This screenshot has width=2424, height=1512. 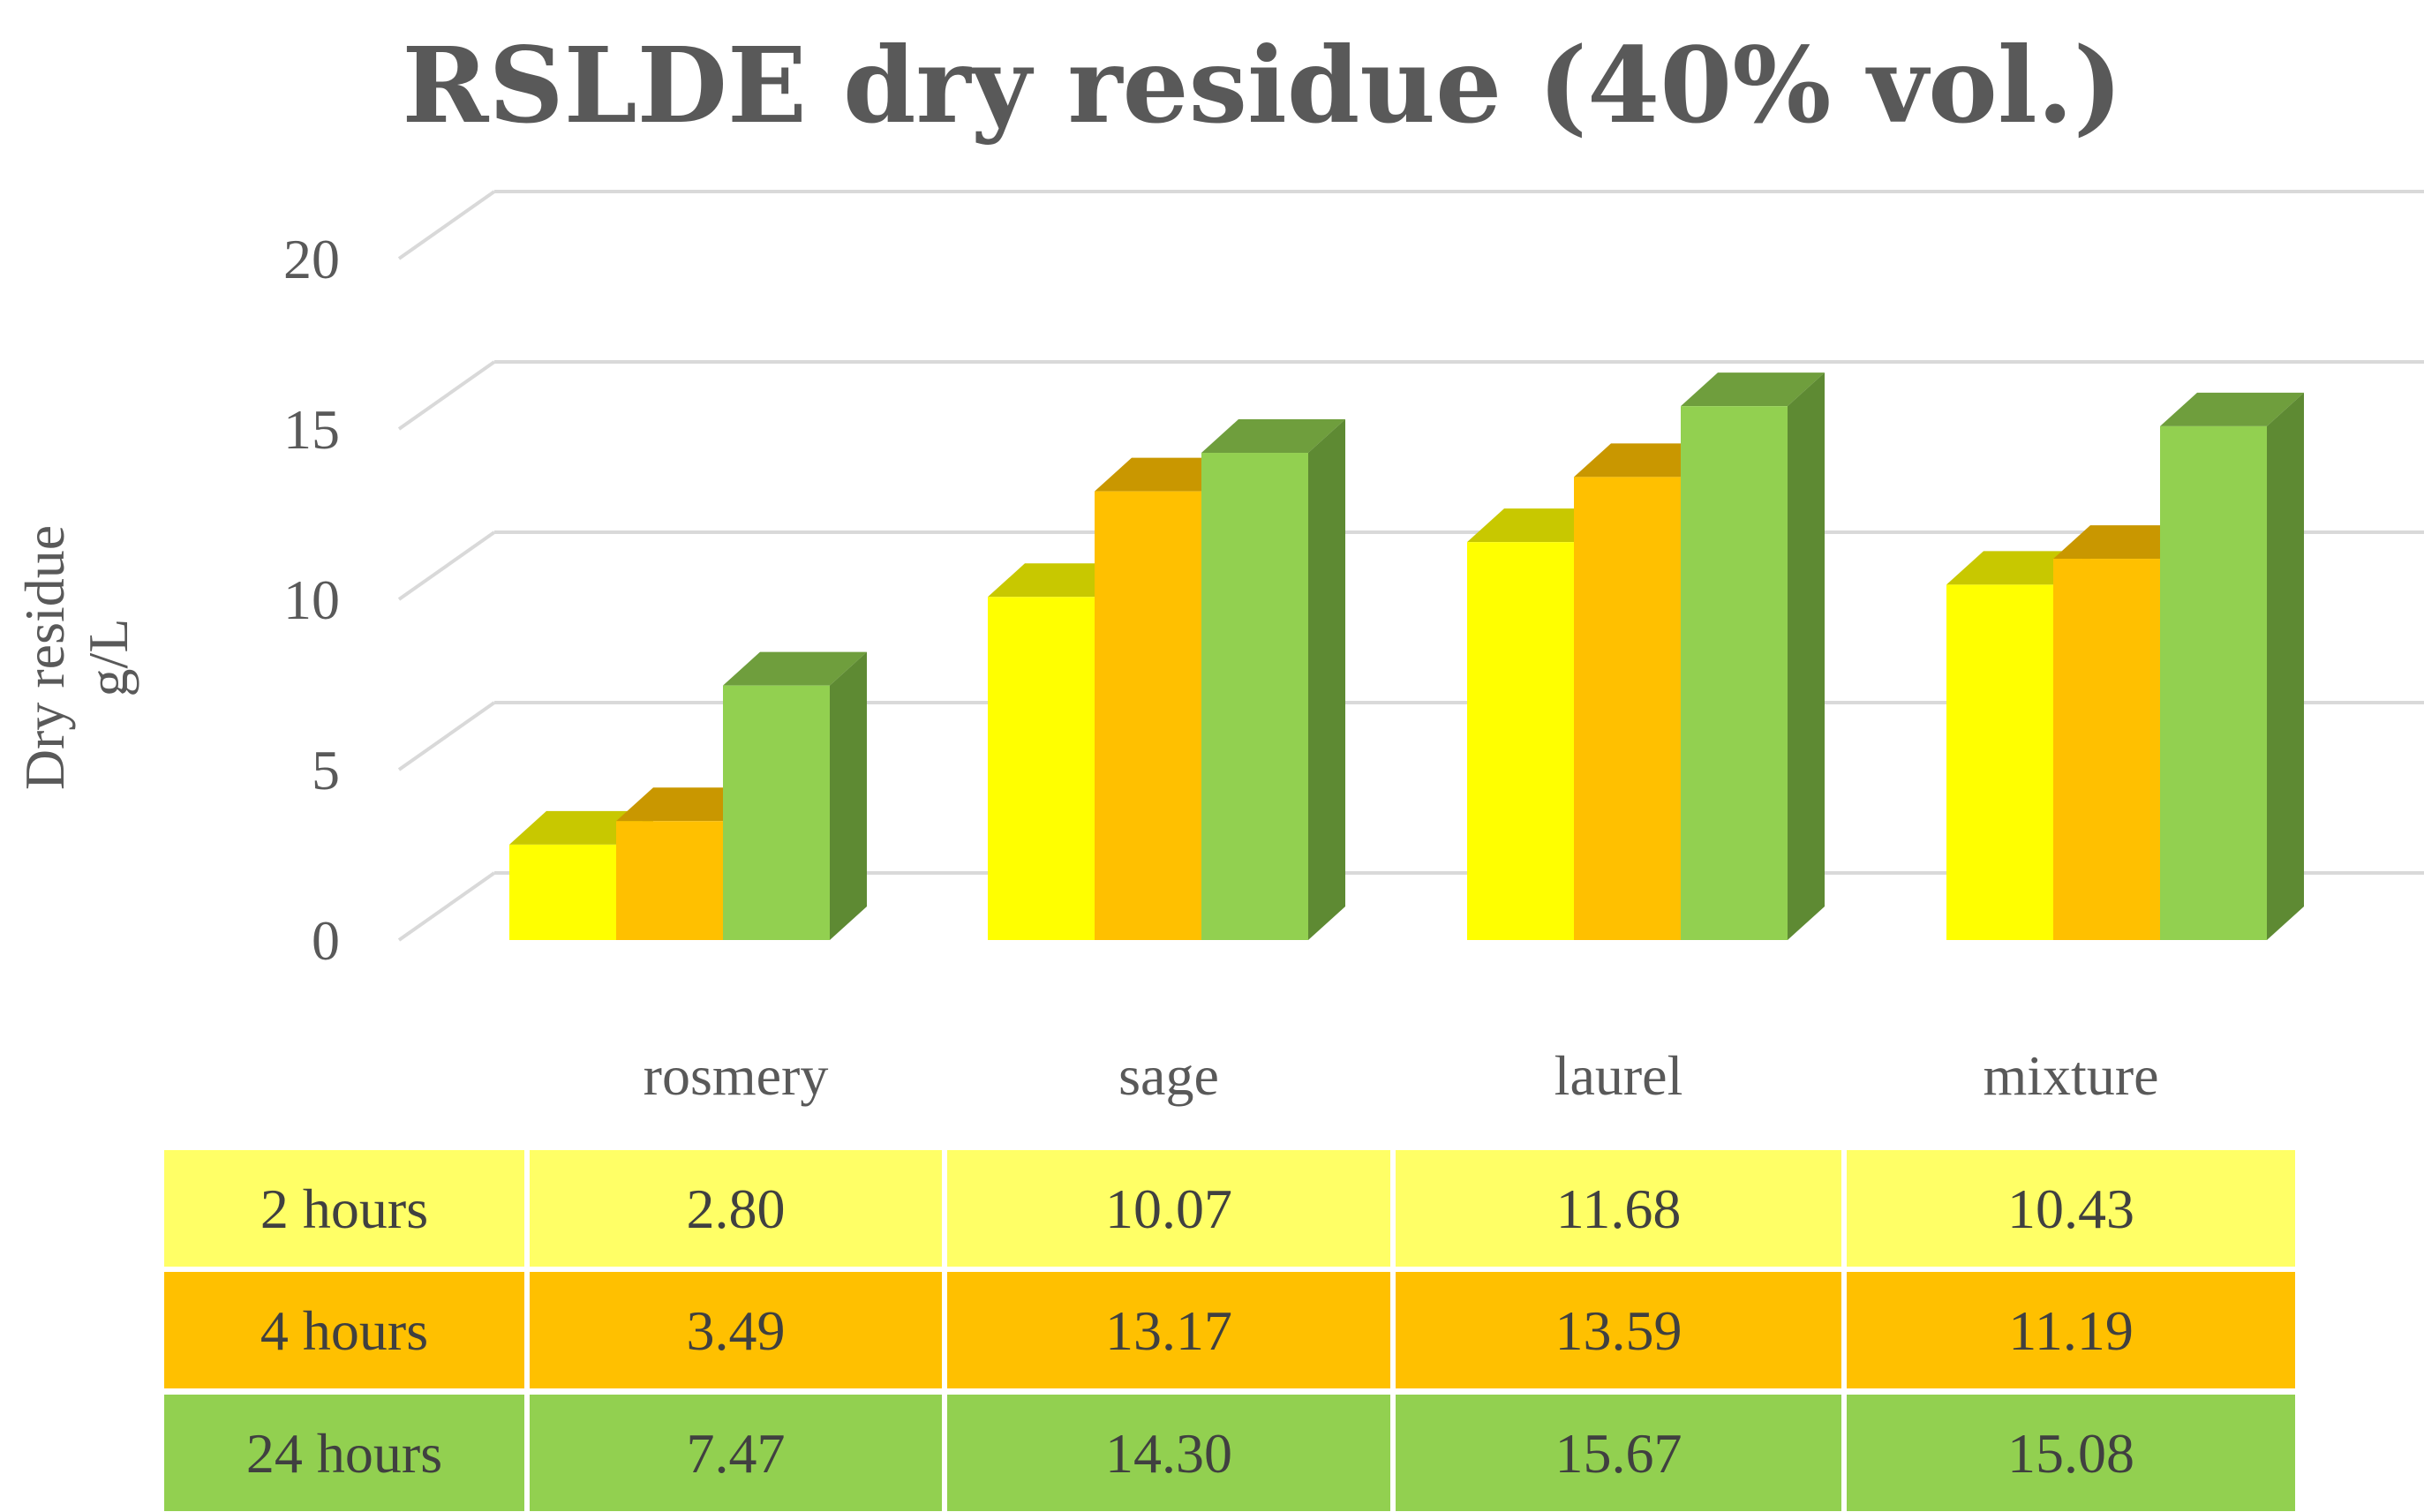 I want to click on bar-laurel-24-hours, so click(x=1753, y=656).